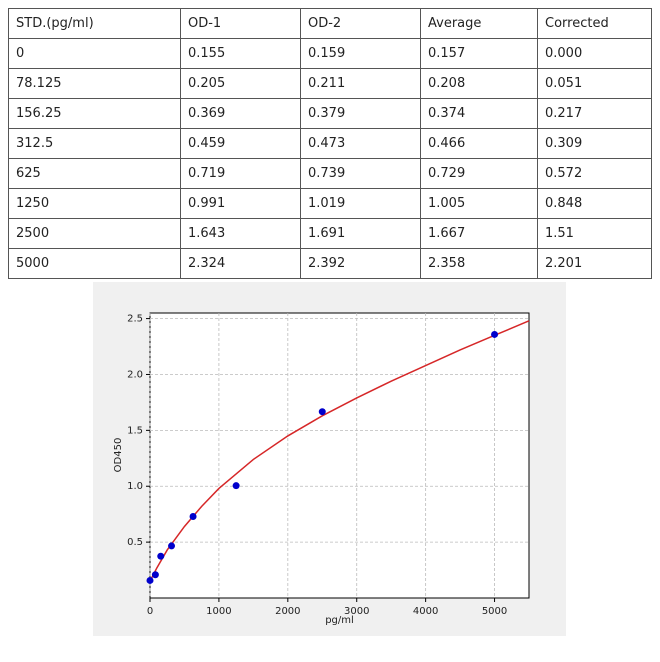 Image resolution: width=660 pixels, height=662 pixels. Describe the element at coordinates (330, 233) in the screenshot. I see `table-row: 2500 1.643 1.691 1.667 1.51` at that location.